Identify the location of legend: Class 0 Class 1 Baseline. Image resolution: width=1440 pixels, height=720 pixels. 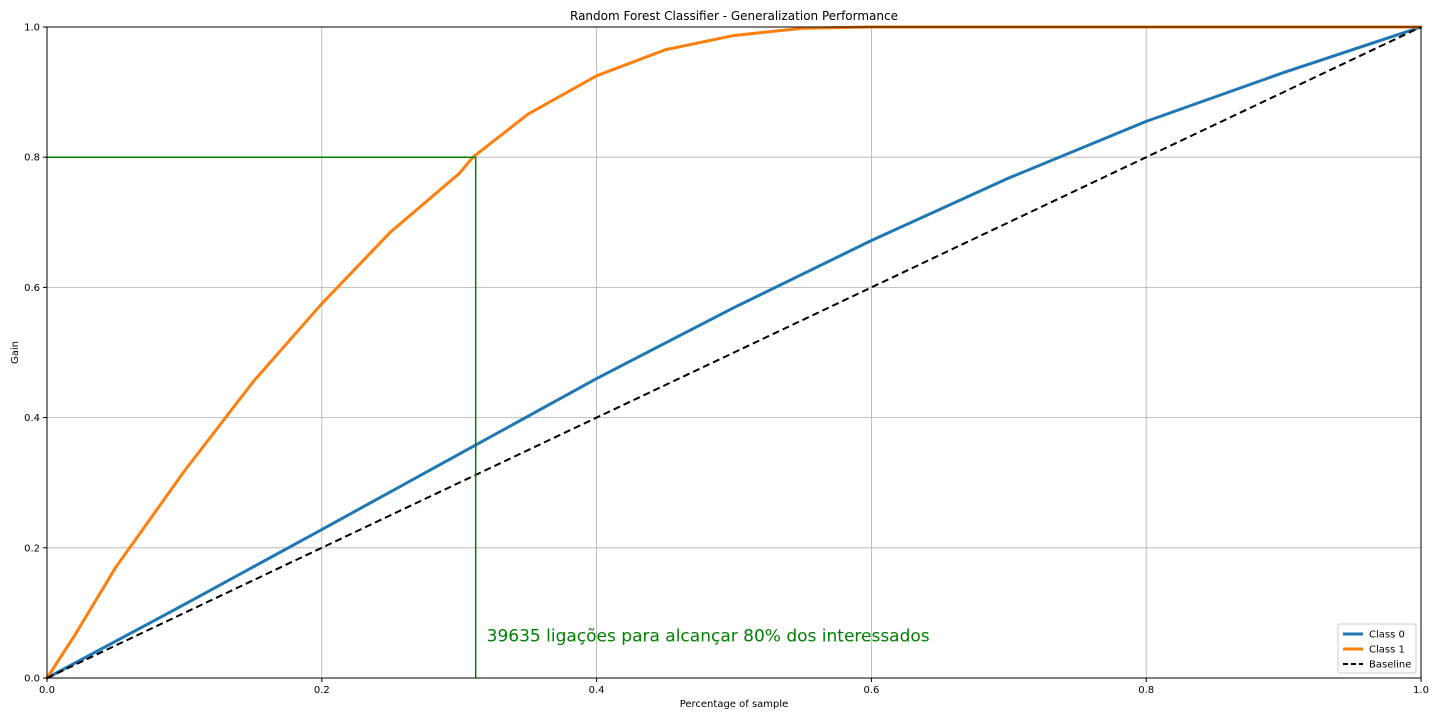
(1377, 648).